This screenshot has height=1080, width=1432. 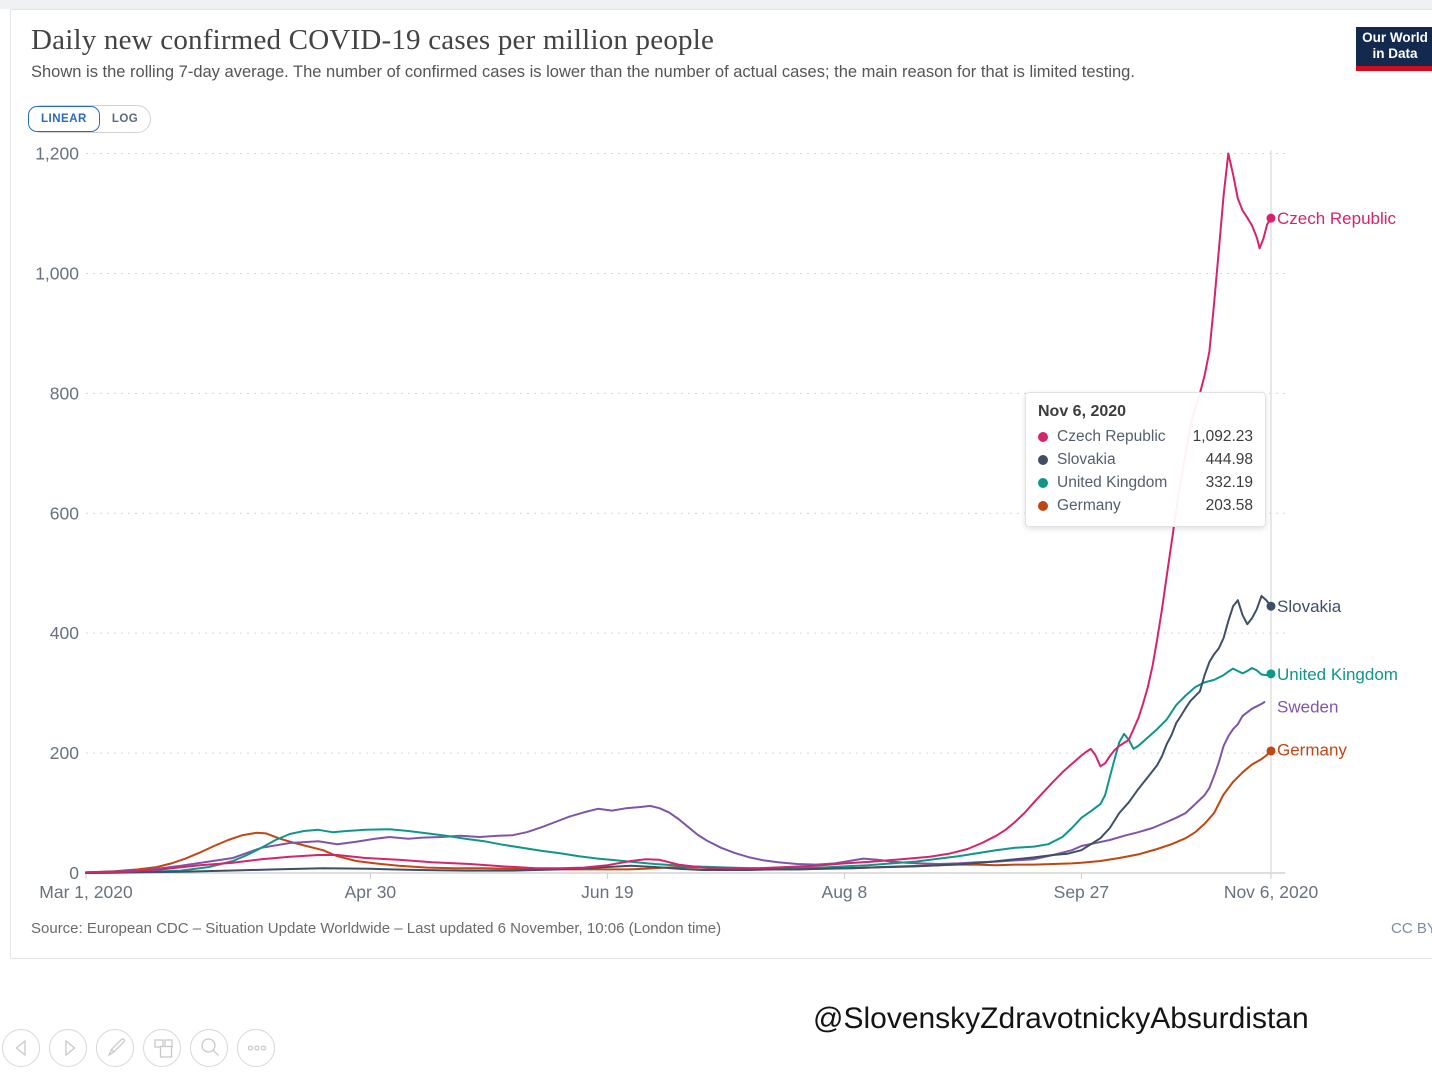 I want to click on more-options-button, so click(x=256, y=1048).